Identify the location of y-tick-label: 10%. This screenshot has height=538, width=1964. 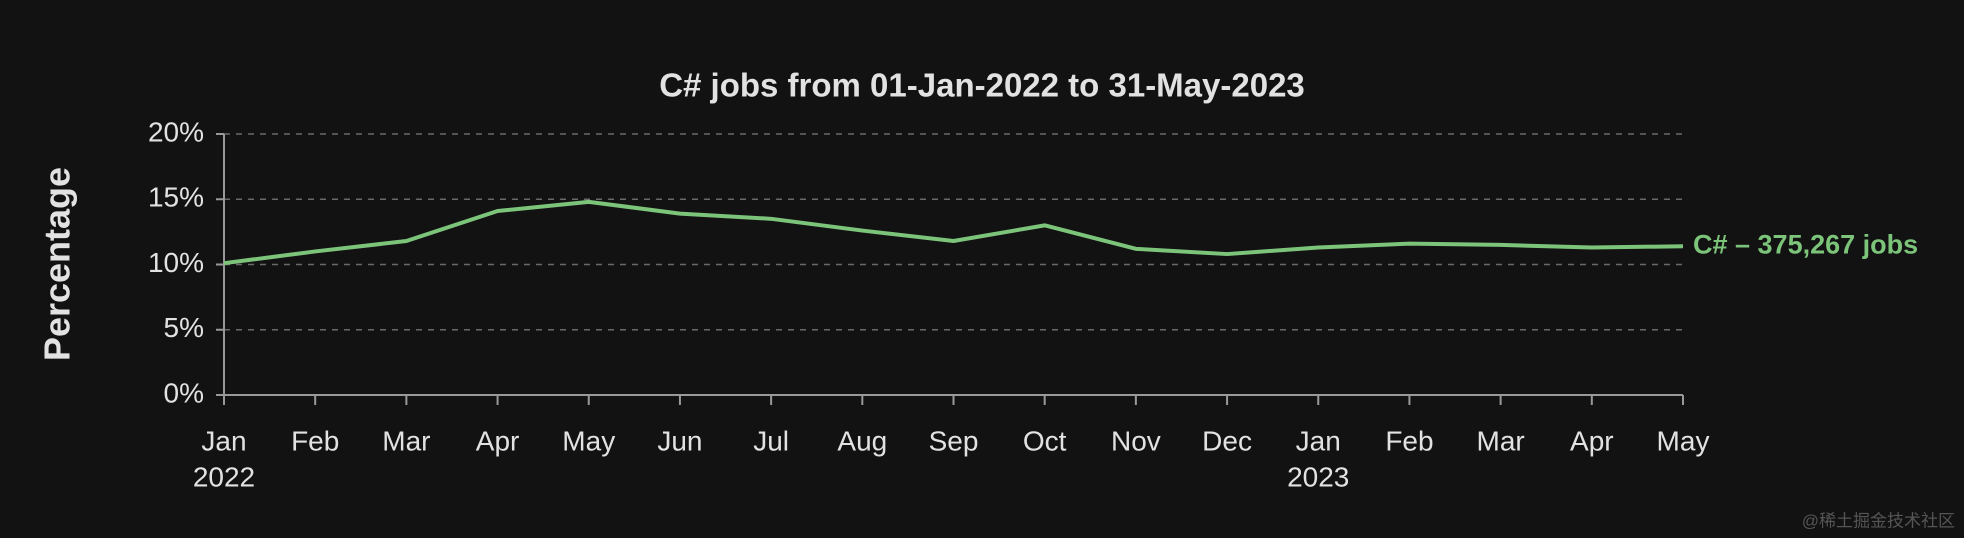
(176, 262).